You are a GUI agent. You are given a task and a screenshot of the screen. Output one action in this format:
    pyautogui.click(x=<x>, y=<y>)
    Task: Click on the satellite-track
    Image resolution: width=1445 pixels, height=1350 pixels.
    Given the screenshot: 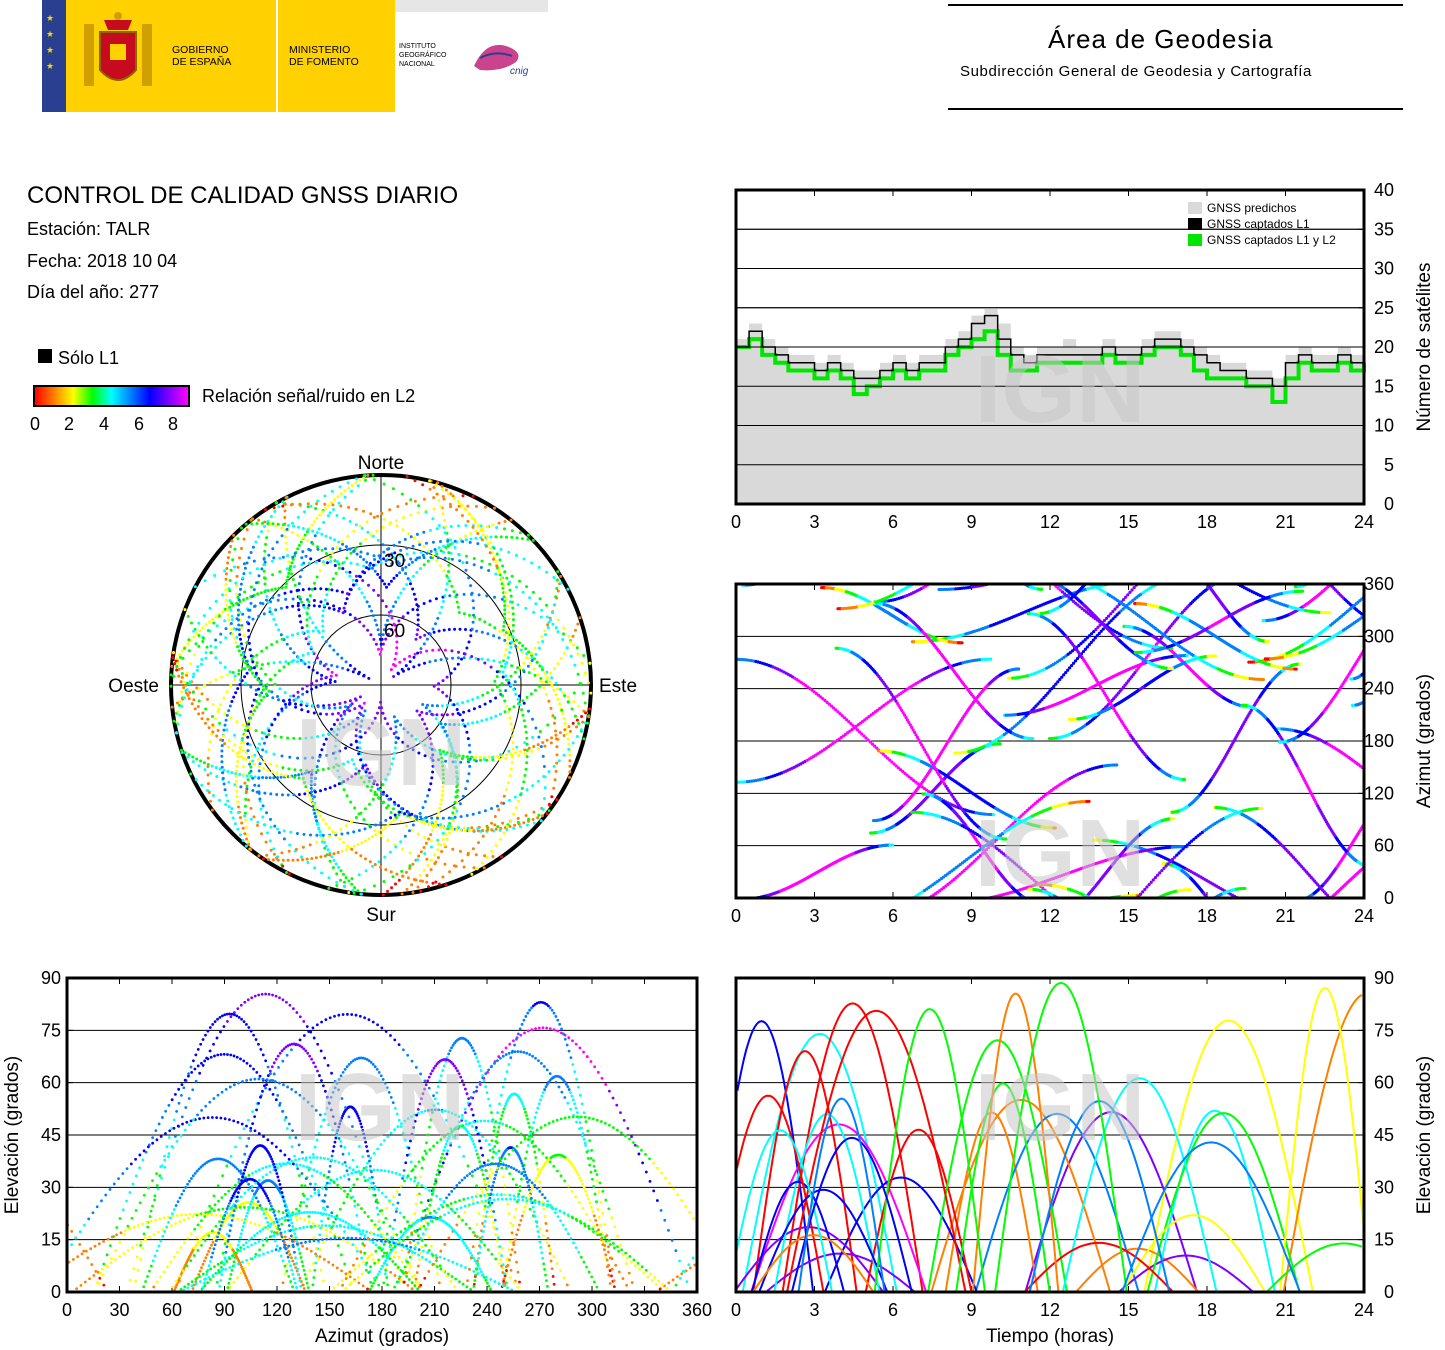 What is the action you would take?
    pyautogui.click(x=1357, y=676)
    